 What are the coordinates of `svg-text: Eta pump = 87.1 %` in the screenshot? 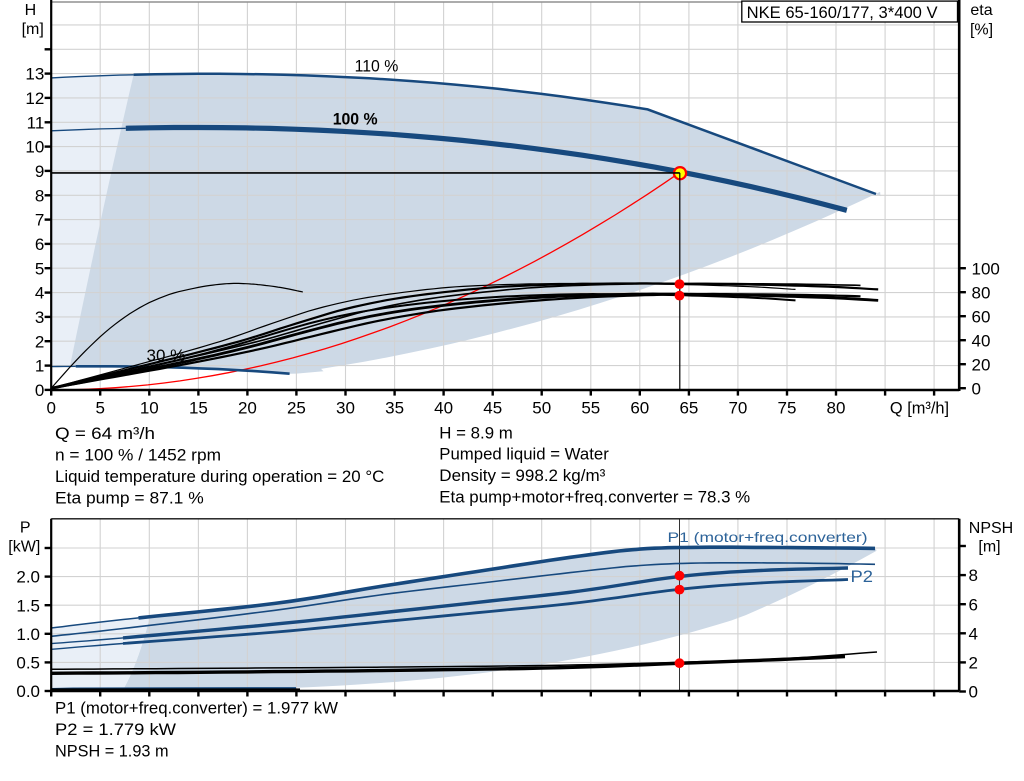 It's located at (129, 498).